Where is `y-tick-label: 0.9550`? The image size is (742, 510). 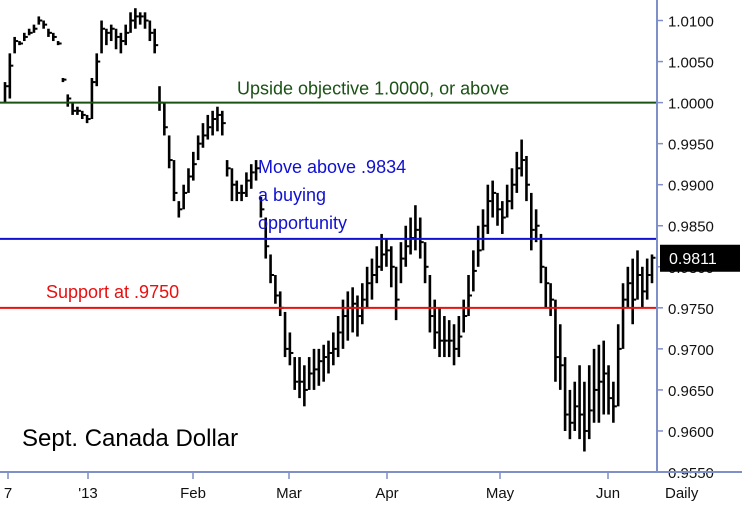
y-tick-label: 0.9550 is located at coordinates (691, 473).